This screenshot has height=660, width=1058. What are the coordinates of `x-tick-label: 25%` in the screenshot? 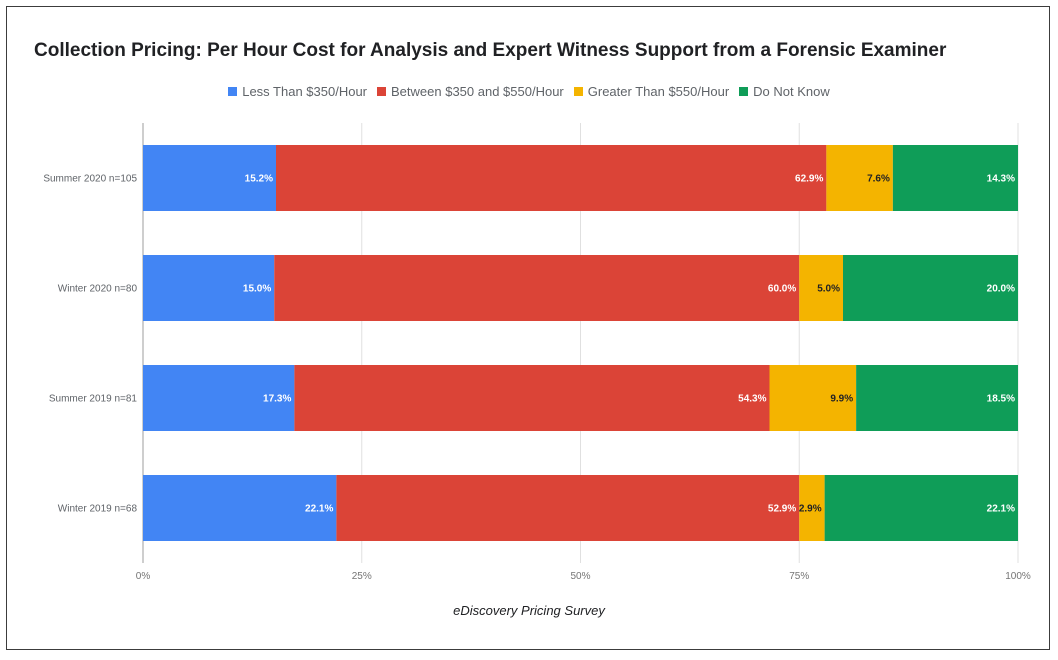 It's located at (362, 576).